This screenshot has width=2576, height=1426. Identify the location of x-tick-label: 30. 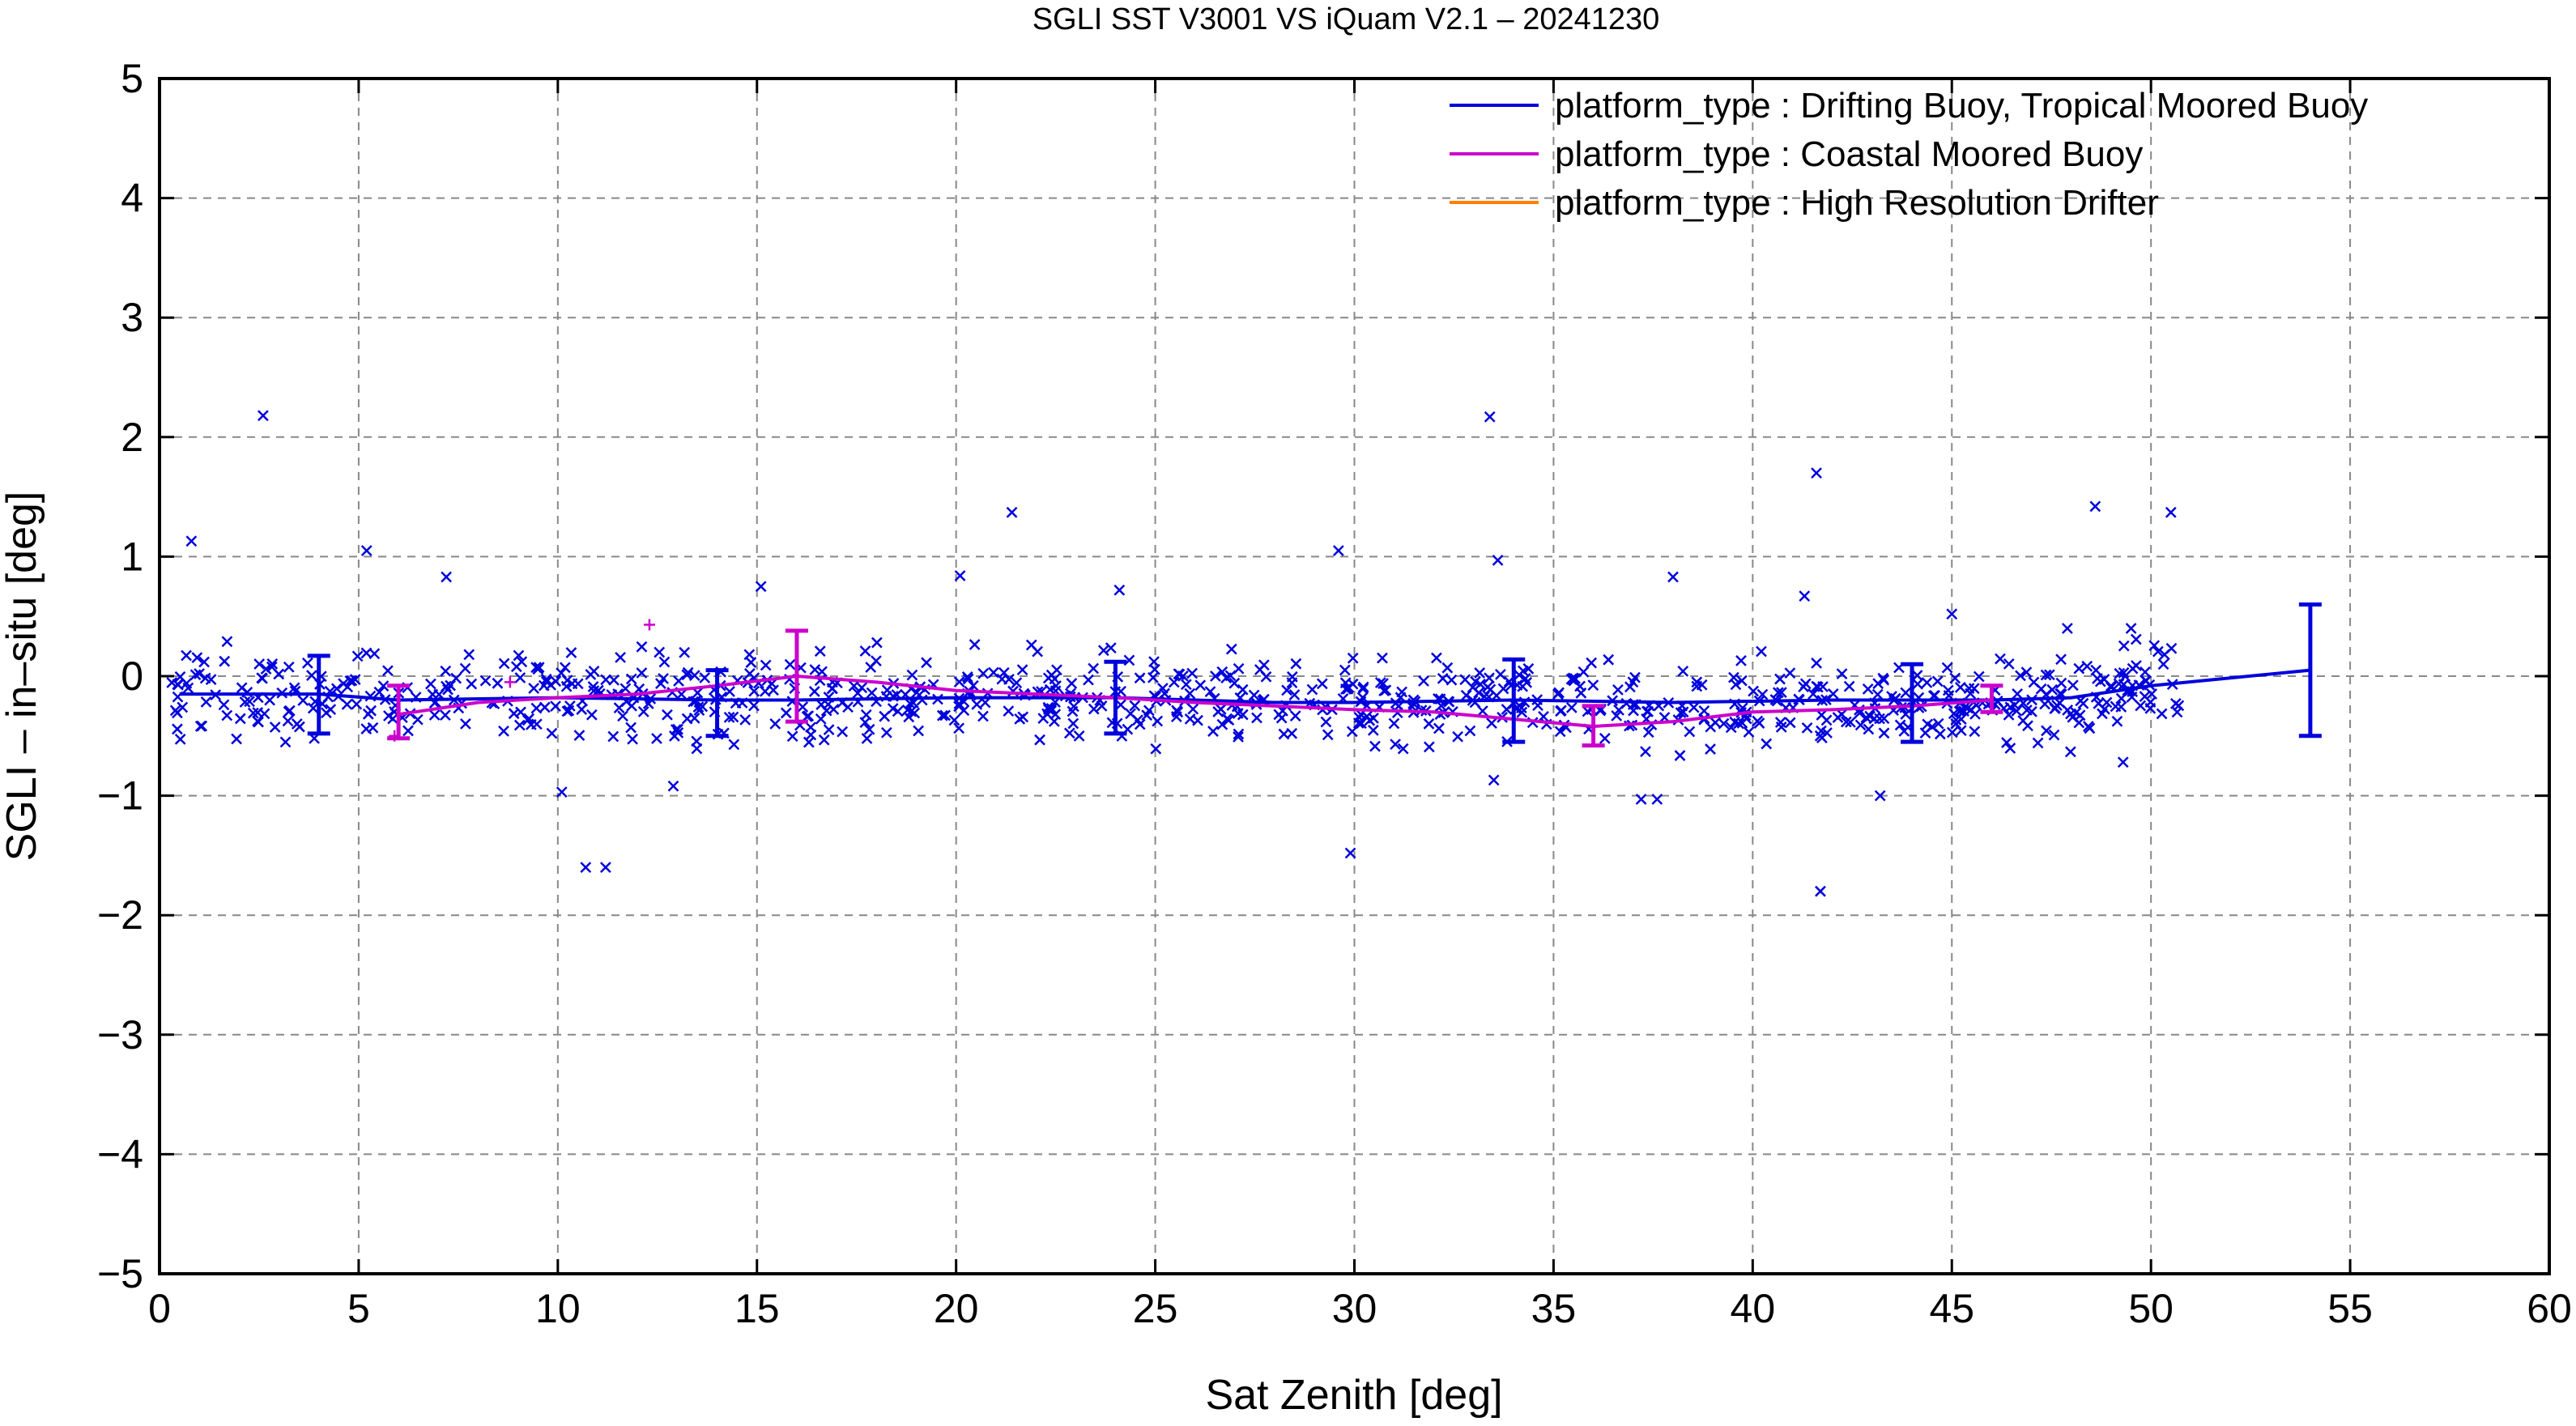
(1354, 1308).